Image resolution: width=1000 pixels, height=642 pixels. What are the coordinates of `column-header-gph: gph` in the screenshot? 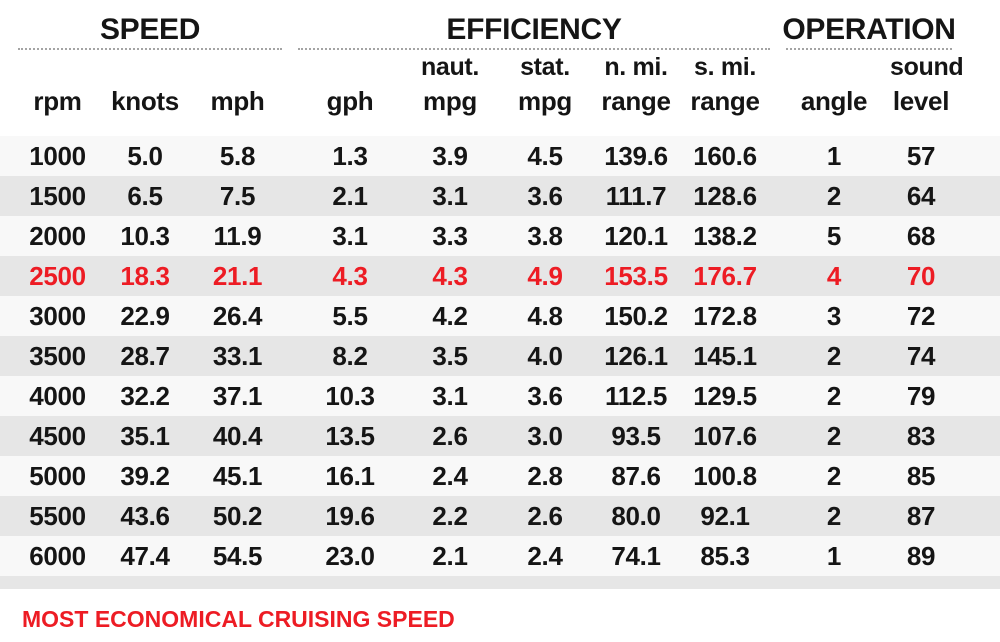 It's located at (350, 100).